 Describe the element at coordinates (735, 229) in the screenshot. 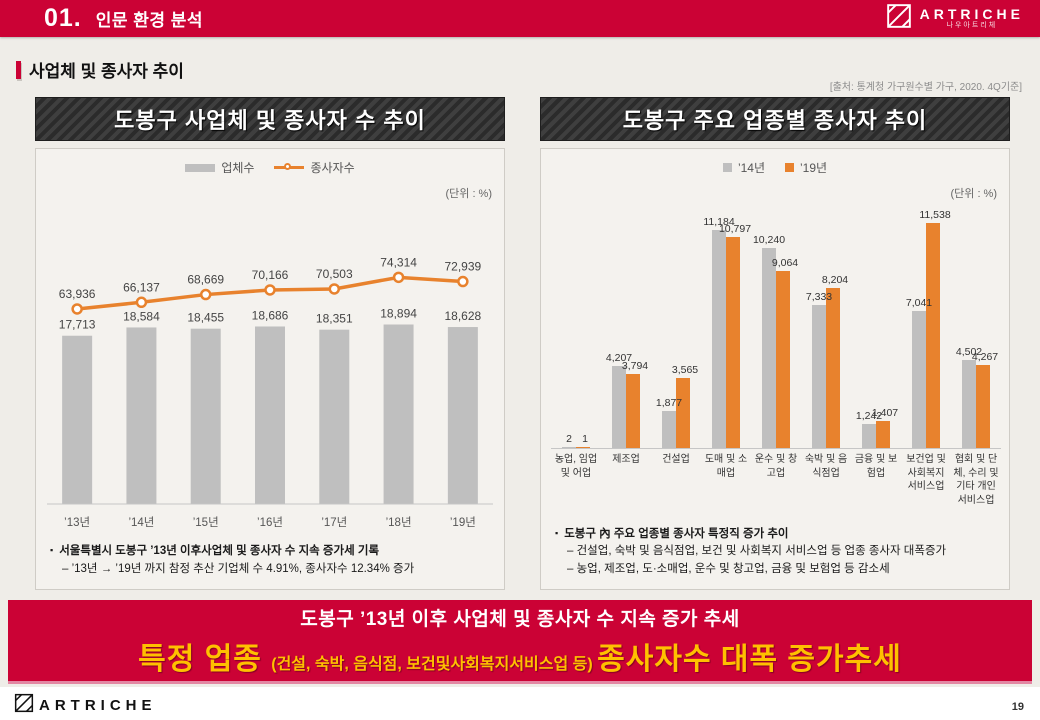

I see `bar-2019-value-label: 10,797` at that location.